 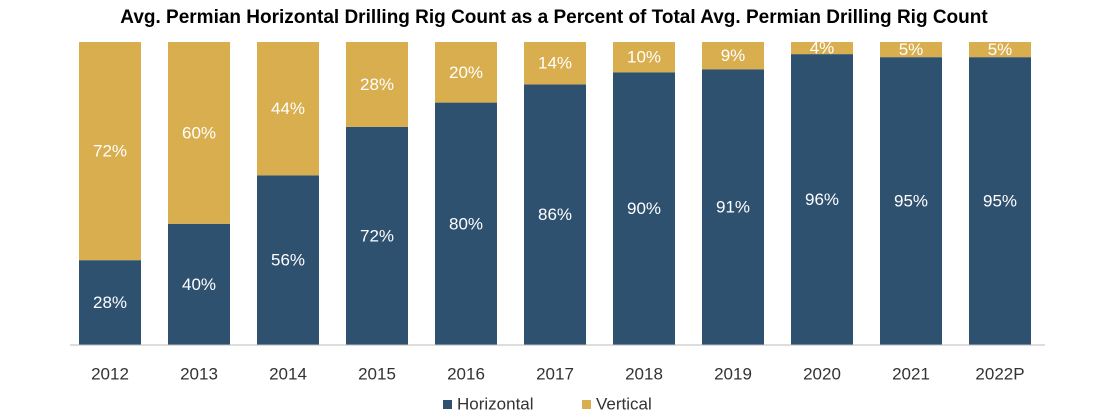 I want to click on legend-label: Vertical, so click(x=624, y=403).